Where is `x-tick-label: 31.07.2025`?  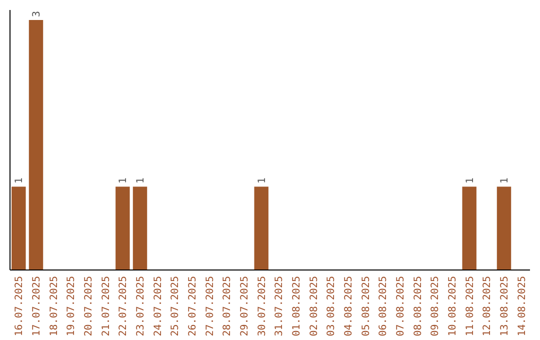 x-tick-label: 31.07.2025 is located at coordinates (280, 306).